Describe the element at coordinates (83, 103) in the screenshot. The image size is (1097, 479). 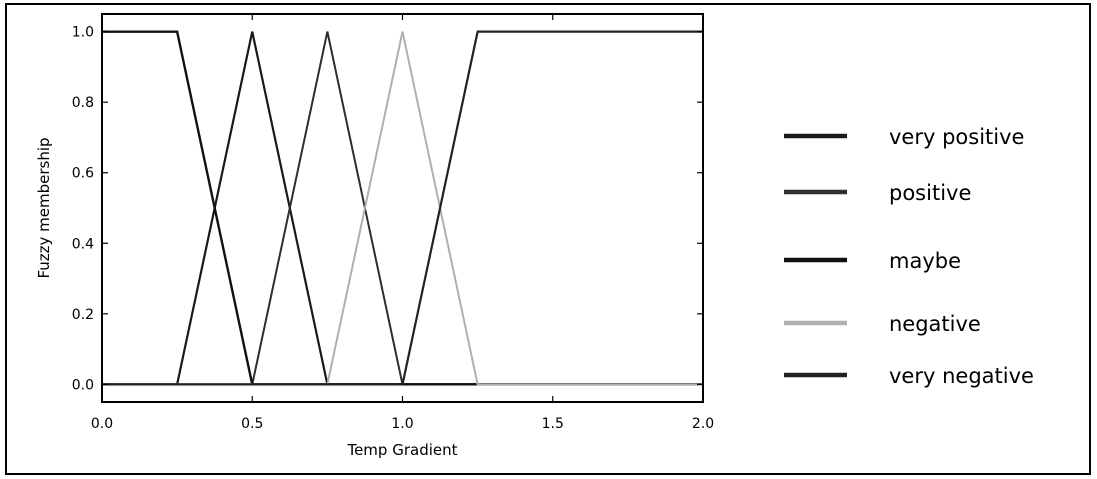
I see `y-tick-label: 0.8` at that location.